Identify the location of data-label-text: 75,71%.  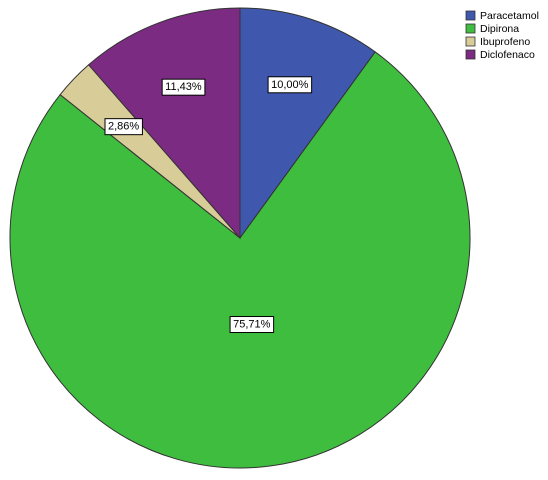
(252, 325).